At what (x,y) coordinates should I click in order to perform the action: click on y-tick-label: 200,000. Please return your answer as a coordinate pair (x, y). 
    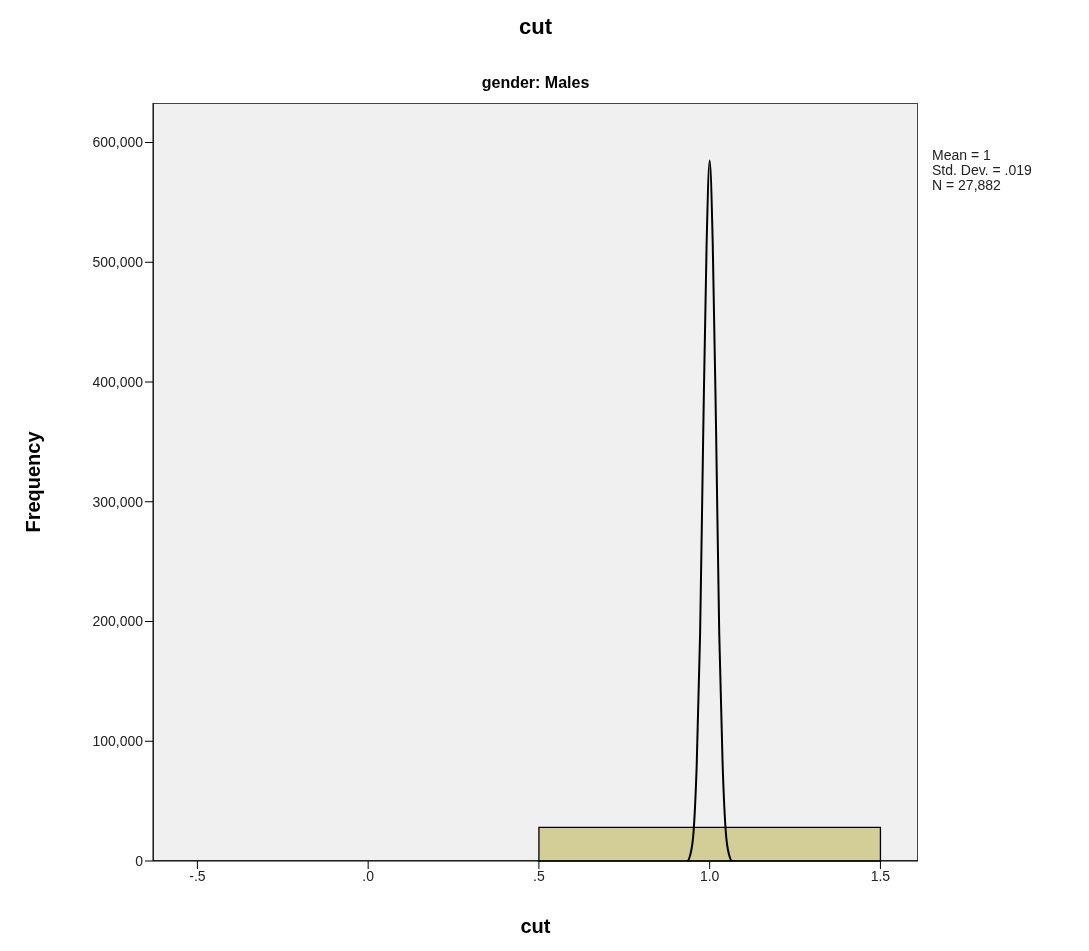
    Looking at the image, I should click on (118, 621).